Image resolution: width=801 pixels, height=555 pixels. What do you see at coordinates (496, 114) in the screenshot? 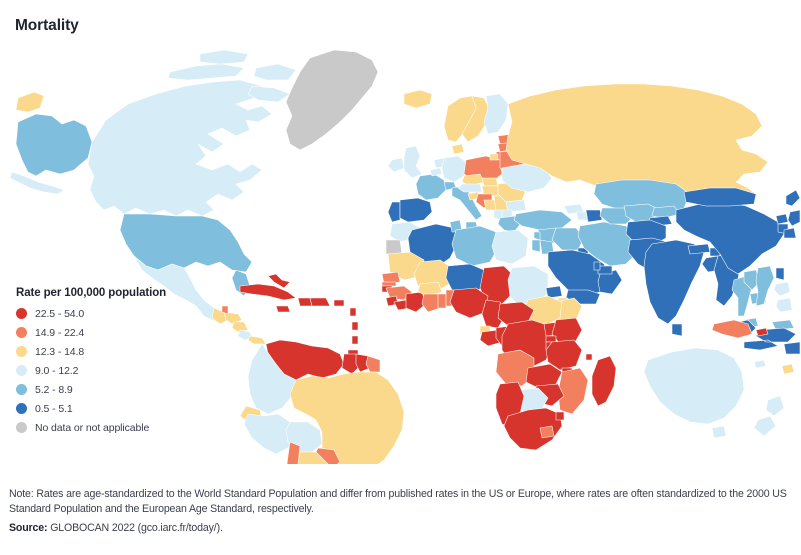
I see `country-finland` at bounding box center [496, 114].